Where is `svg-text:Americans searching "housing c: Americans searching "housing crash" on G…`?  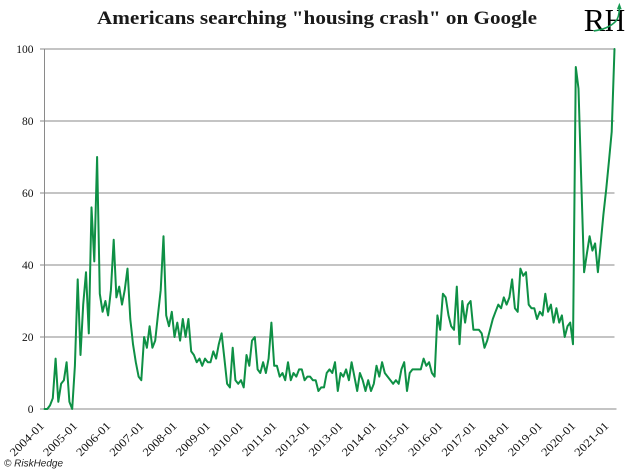
svg-text:Americans searching "housing c: Americans searching "housing crash" on G… is located at coordinates (317, 19).